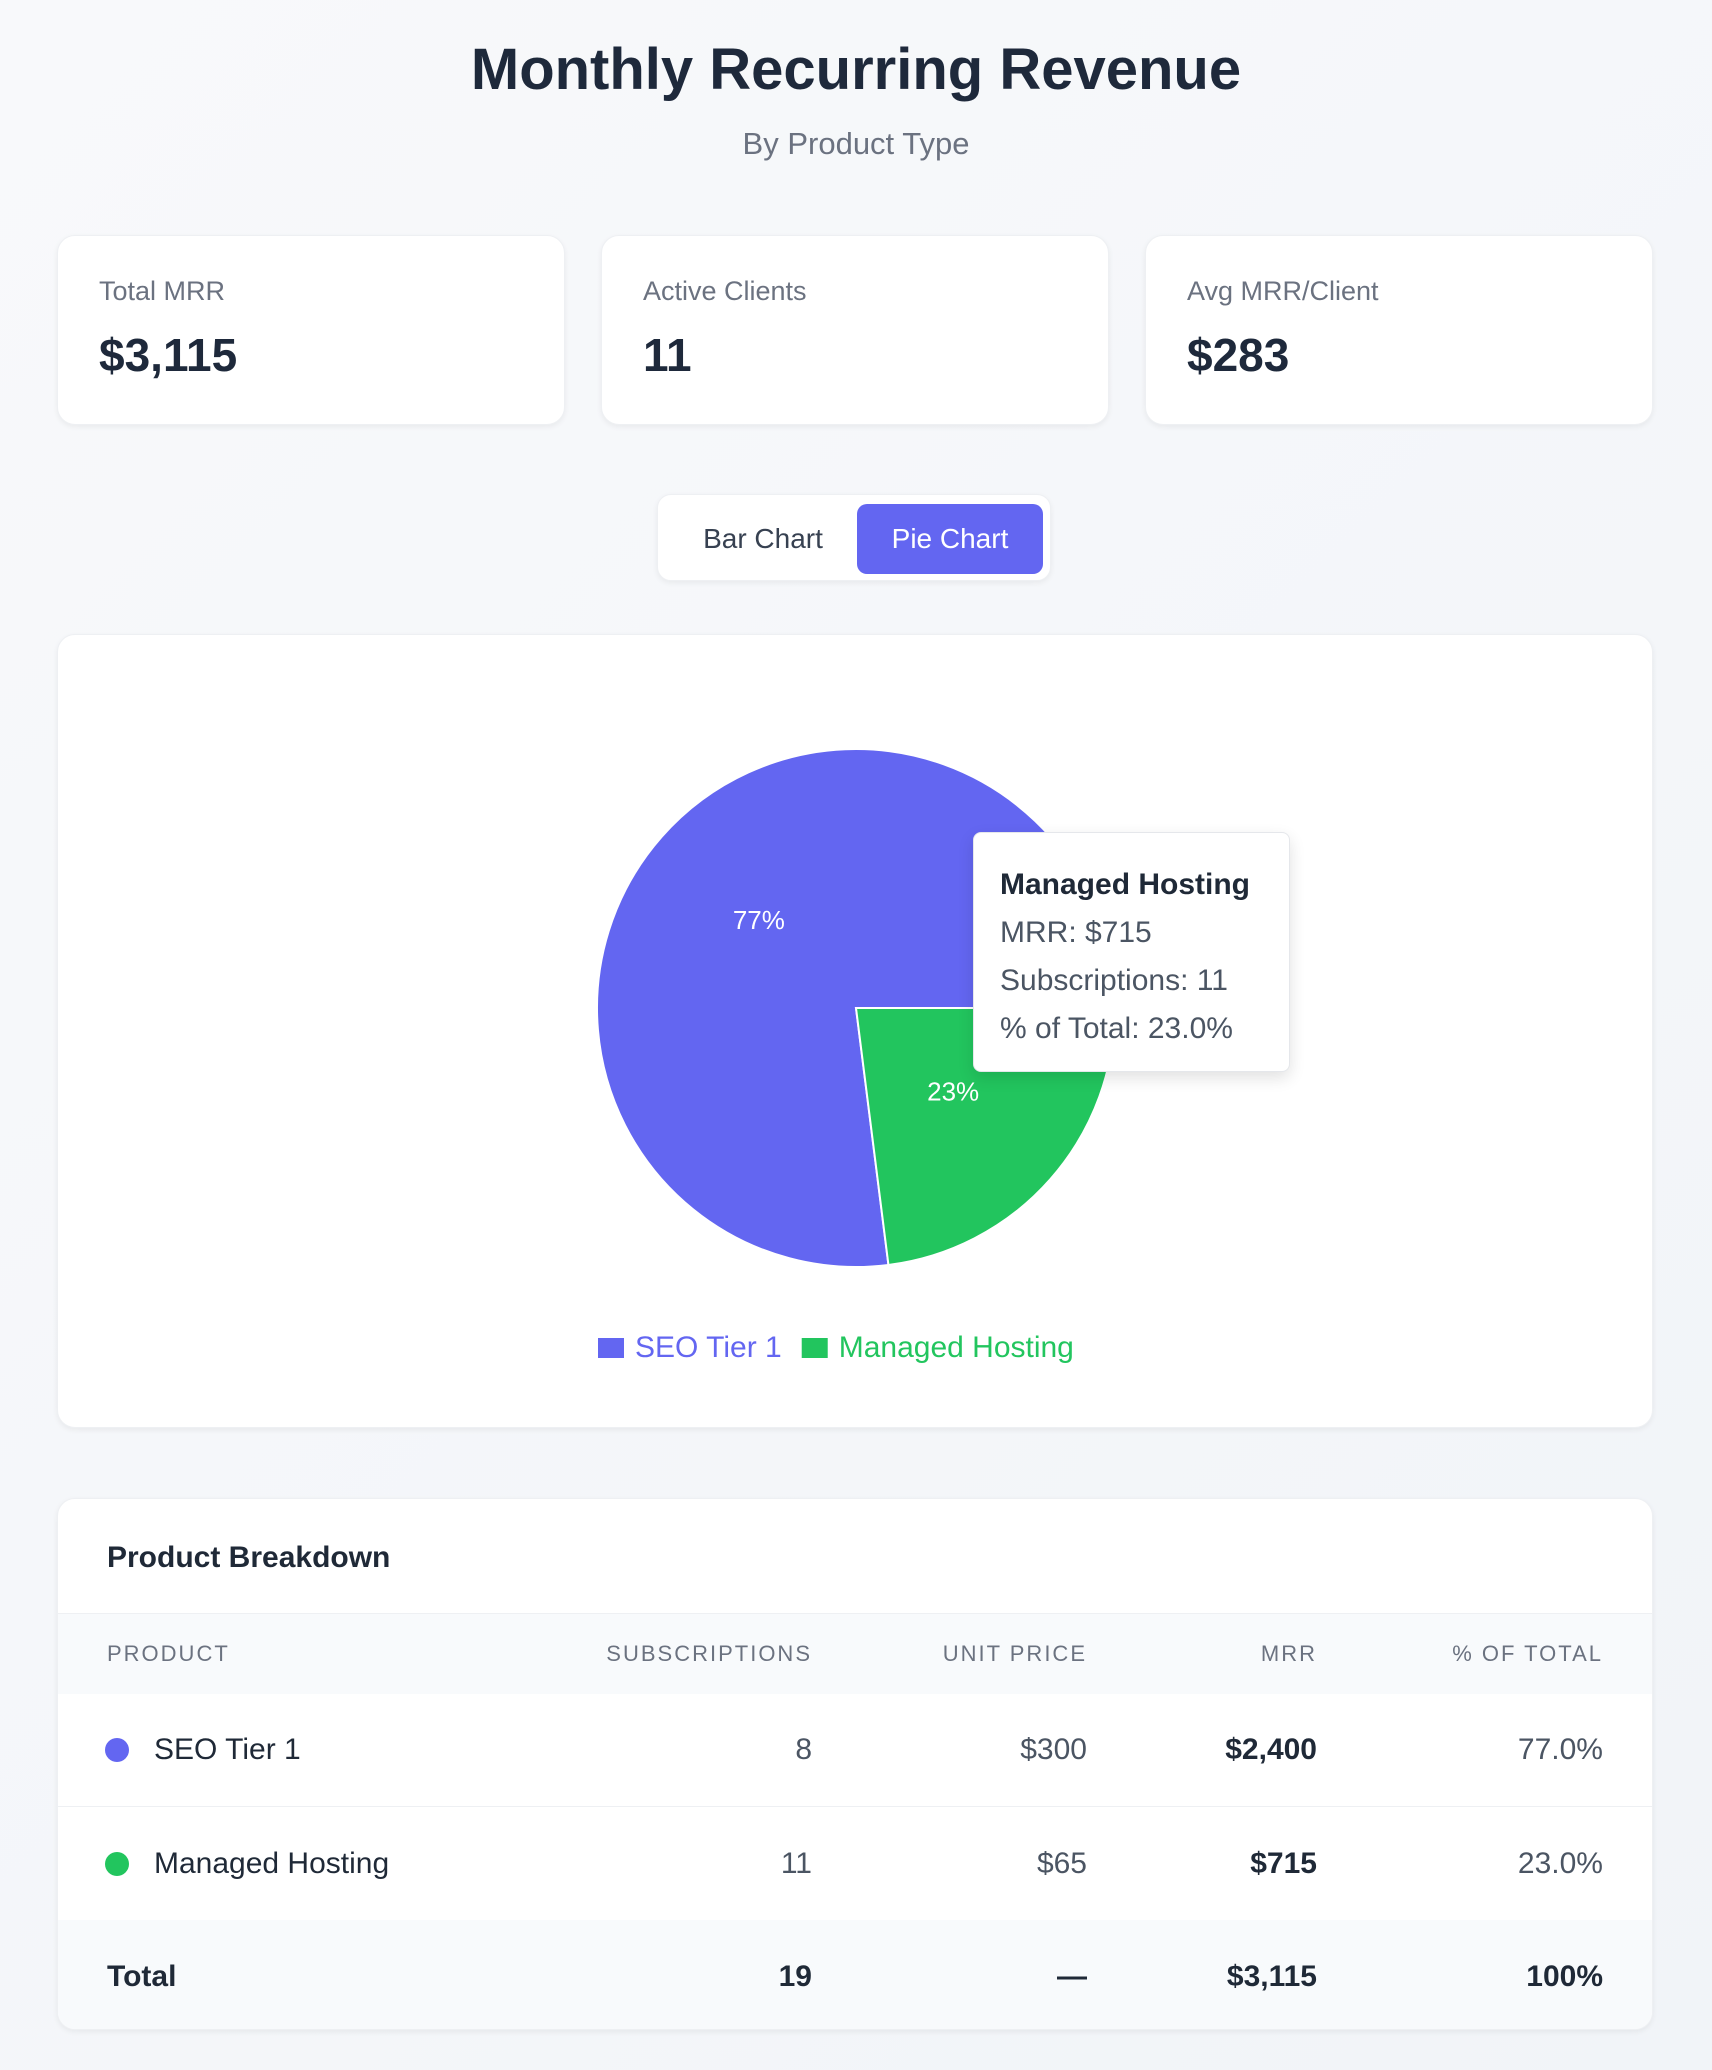  I want to click on table-cell: Managed Hosting, so click(272, 1863).